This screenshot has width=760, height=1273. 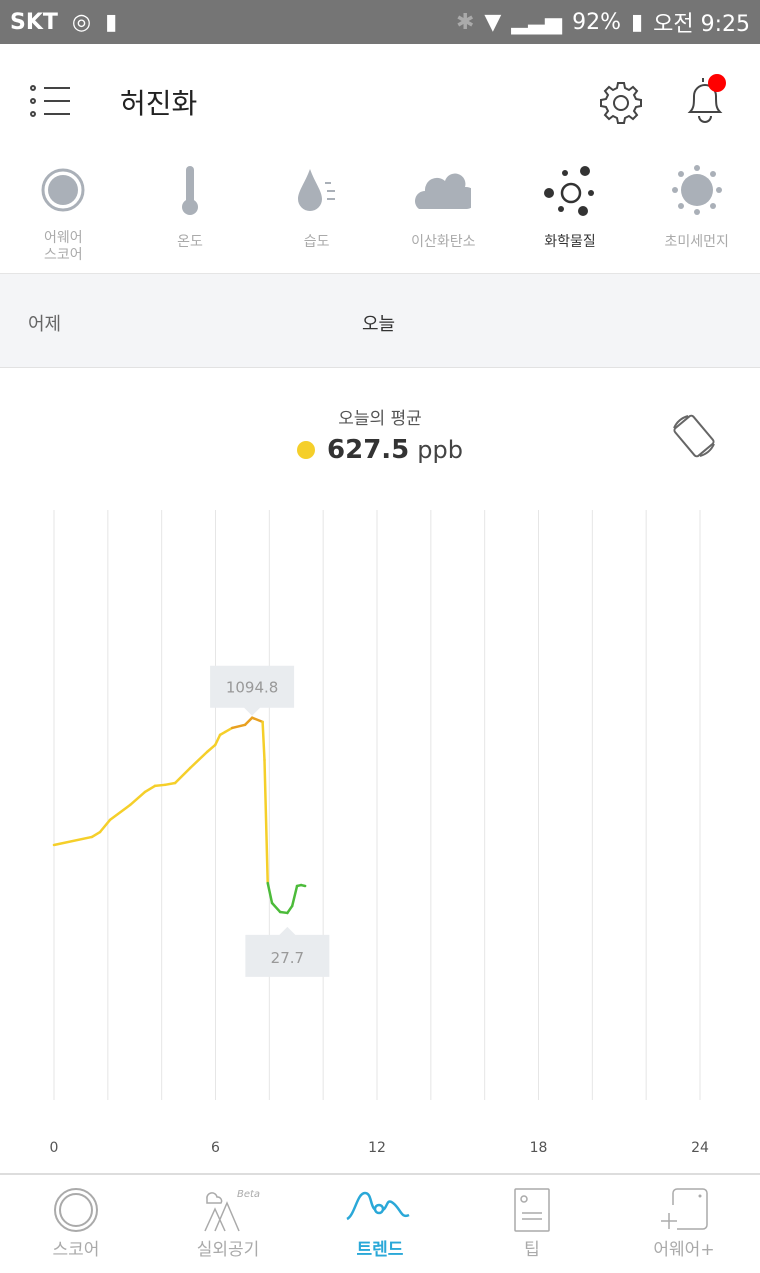 I want to click on cloud-icon, so click(x=443, y=191).